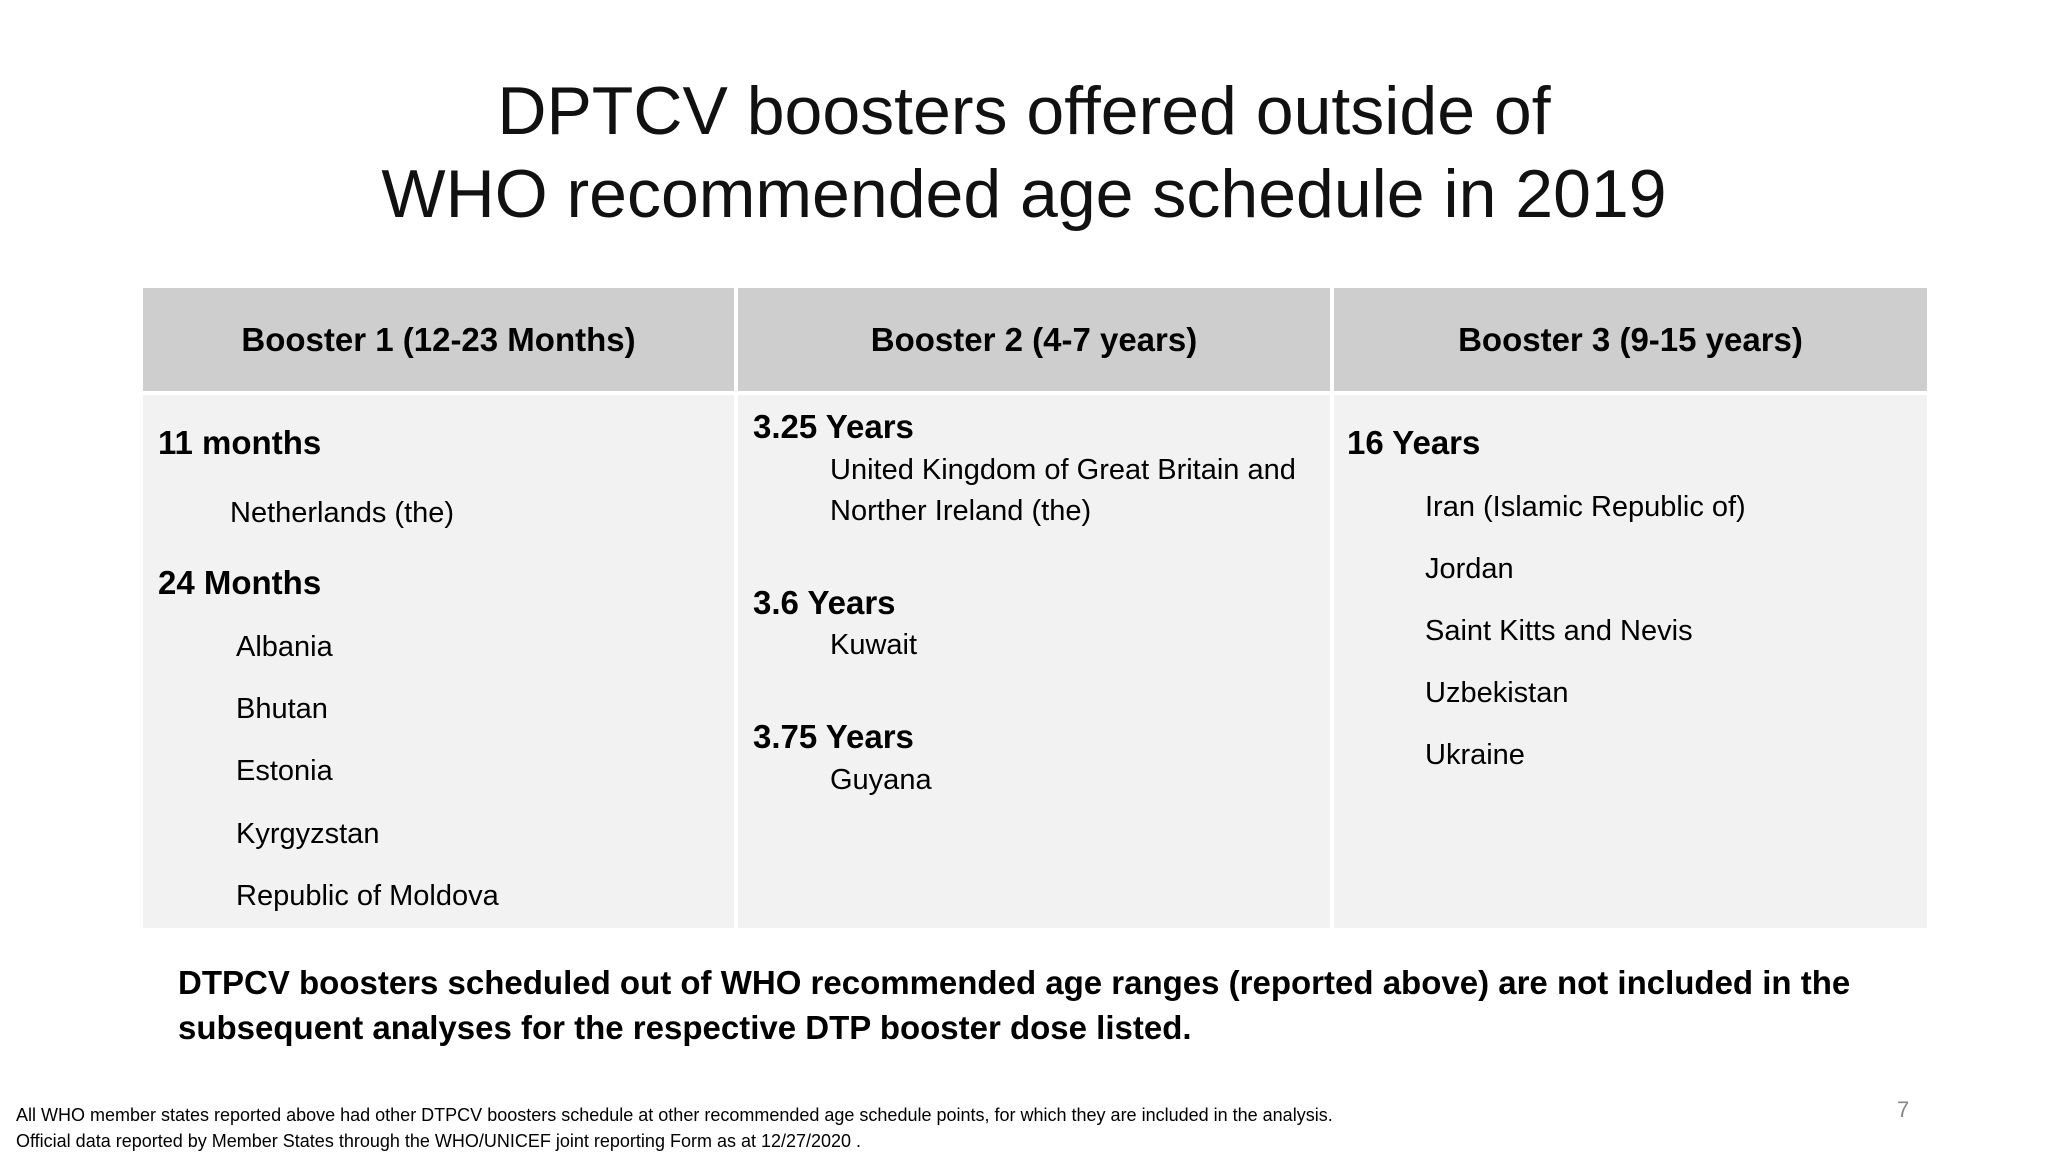 Image resolution: width=2048 pixels, height=1152 pixels. What do you see at coordinates (240, 582) in the screenshot?
I see `group-label: 24 Months` at bounding box center [240, 582].